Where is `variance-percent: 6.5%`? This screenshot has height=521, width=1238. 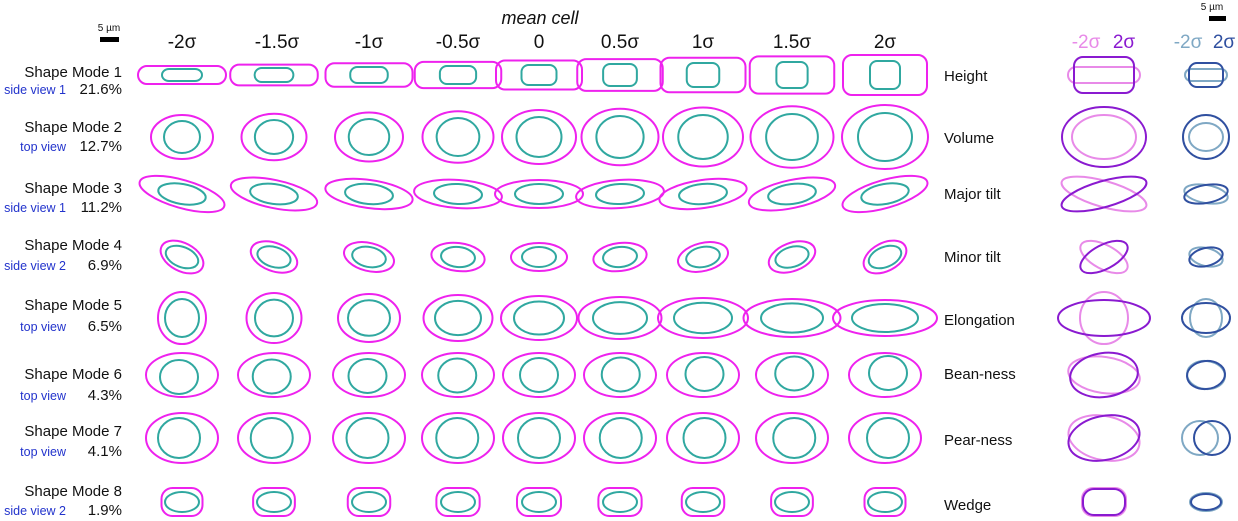 variance-percent: 6.5% is located at coordinates (105, 326).